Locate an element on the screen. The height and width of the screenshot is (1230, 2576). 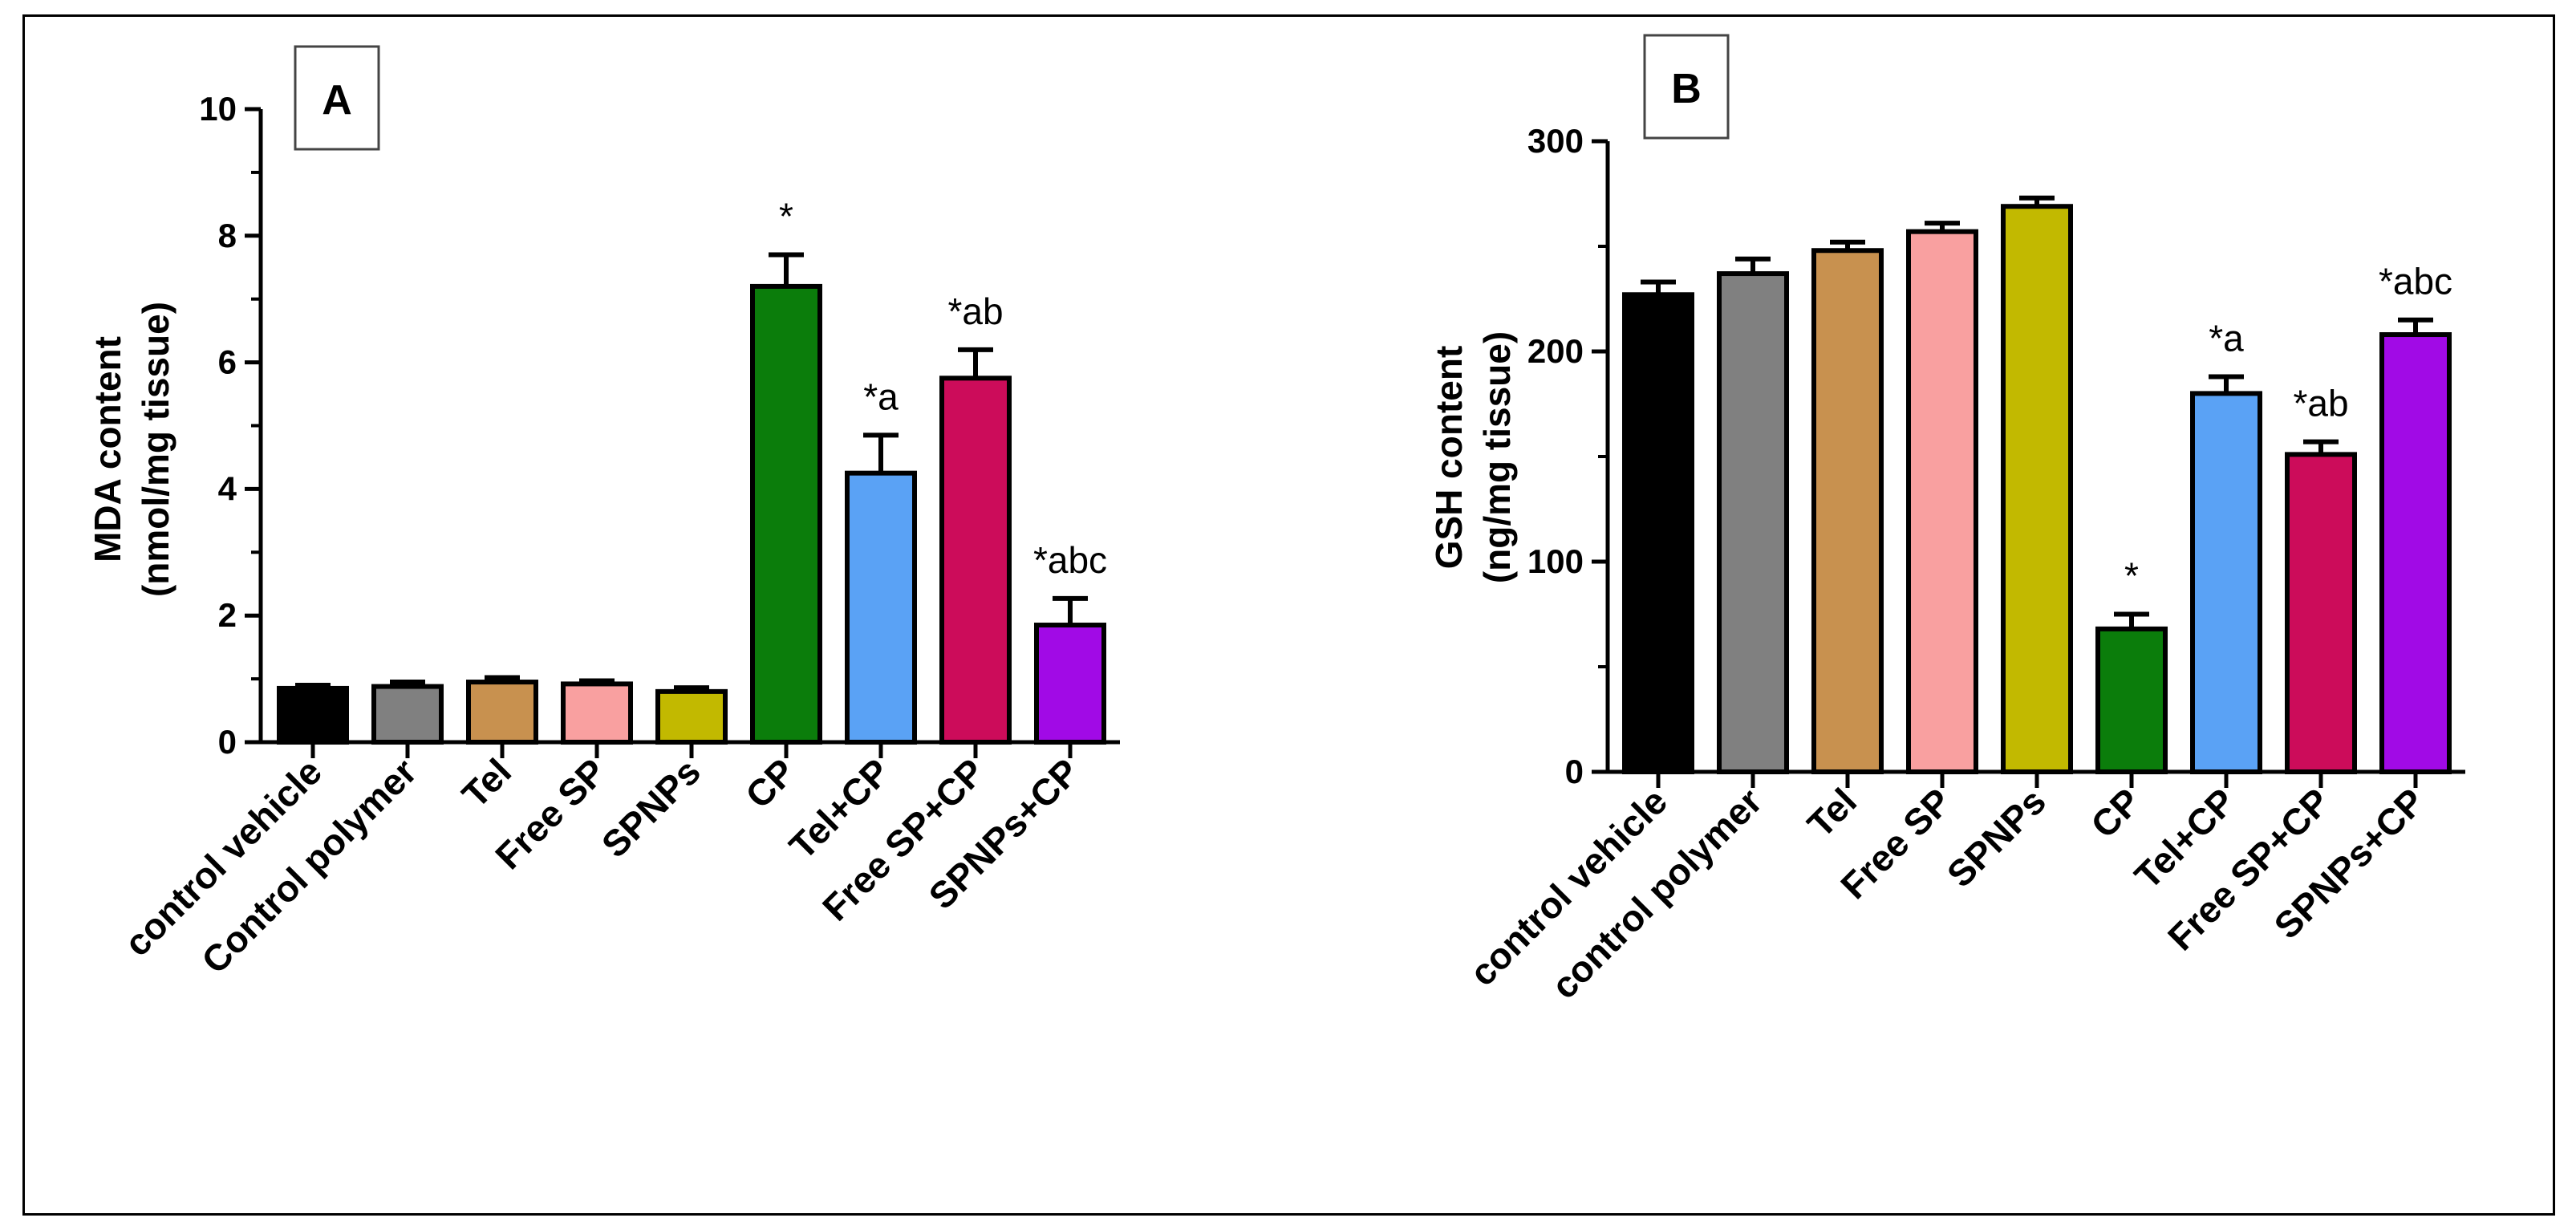
y-tick-label: 4 is located at coordinates (227, 488).